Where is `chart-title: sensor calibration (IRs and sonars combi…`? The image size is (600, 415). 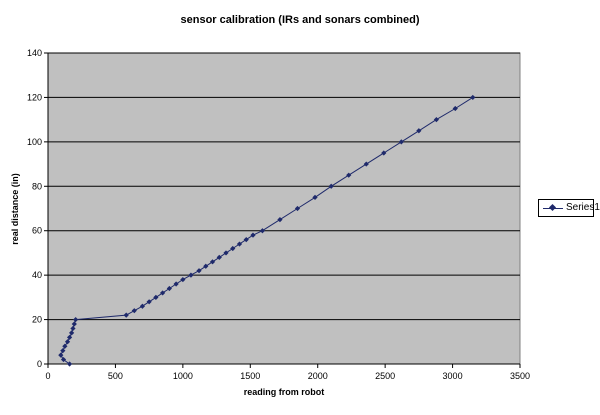
chart-title: sensor calibration (IRs and sonars combi… is located at coordinates (300, 20).